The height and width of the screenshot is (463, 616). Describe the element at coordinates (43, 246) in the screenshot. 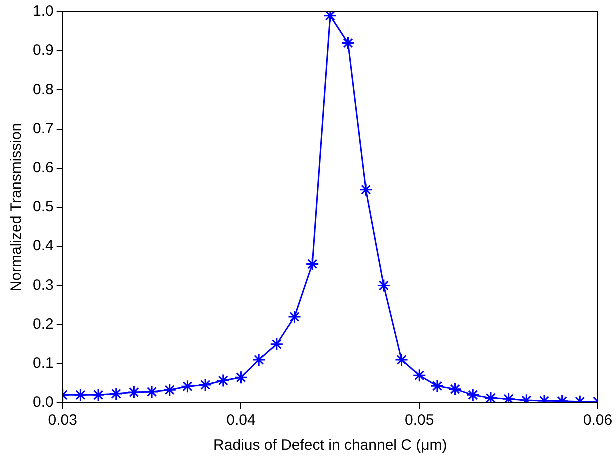

I see `y-tick-label: 0.4` at that location.